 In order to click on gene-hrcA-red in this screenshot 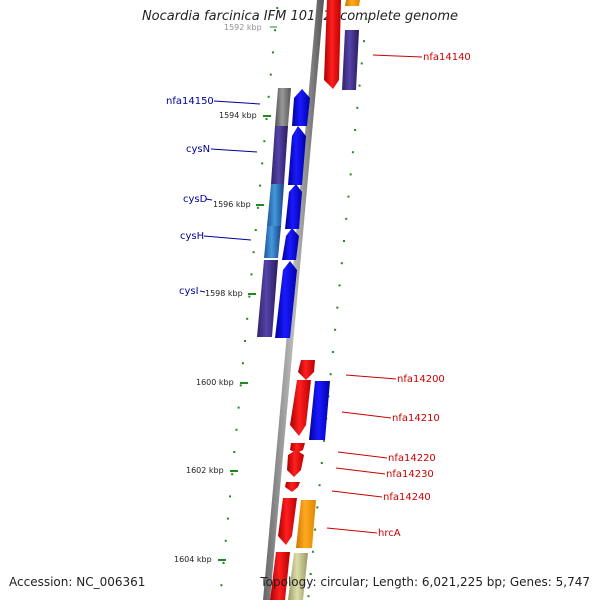, I will do `click(287, 521)`.